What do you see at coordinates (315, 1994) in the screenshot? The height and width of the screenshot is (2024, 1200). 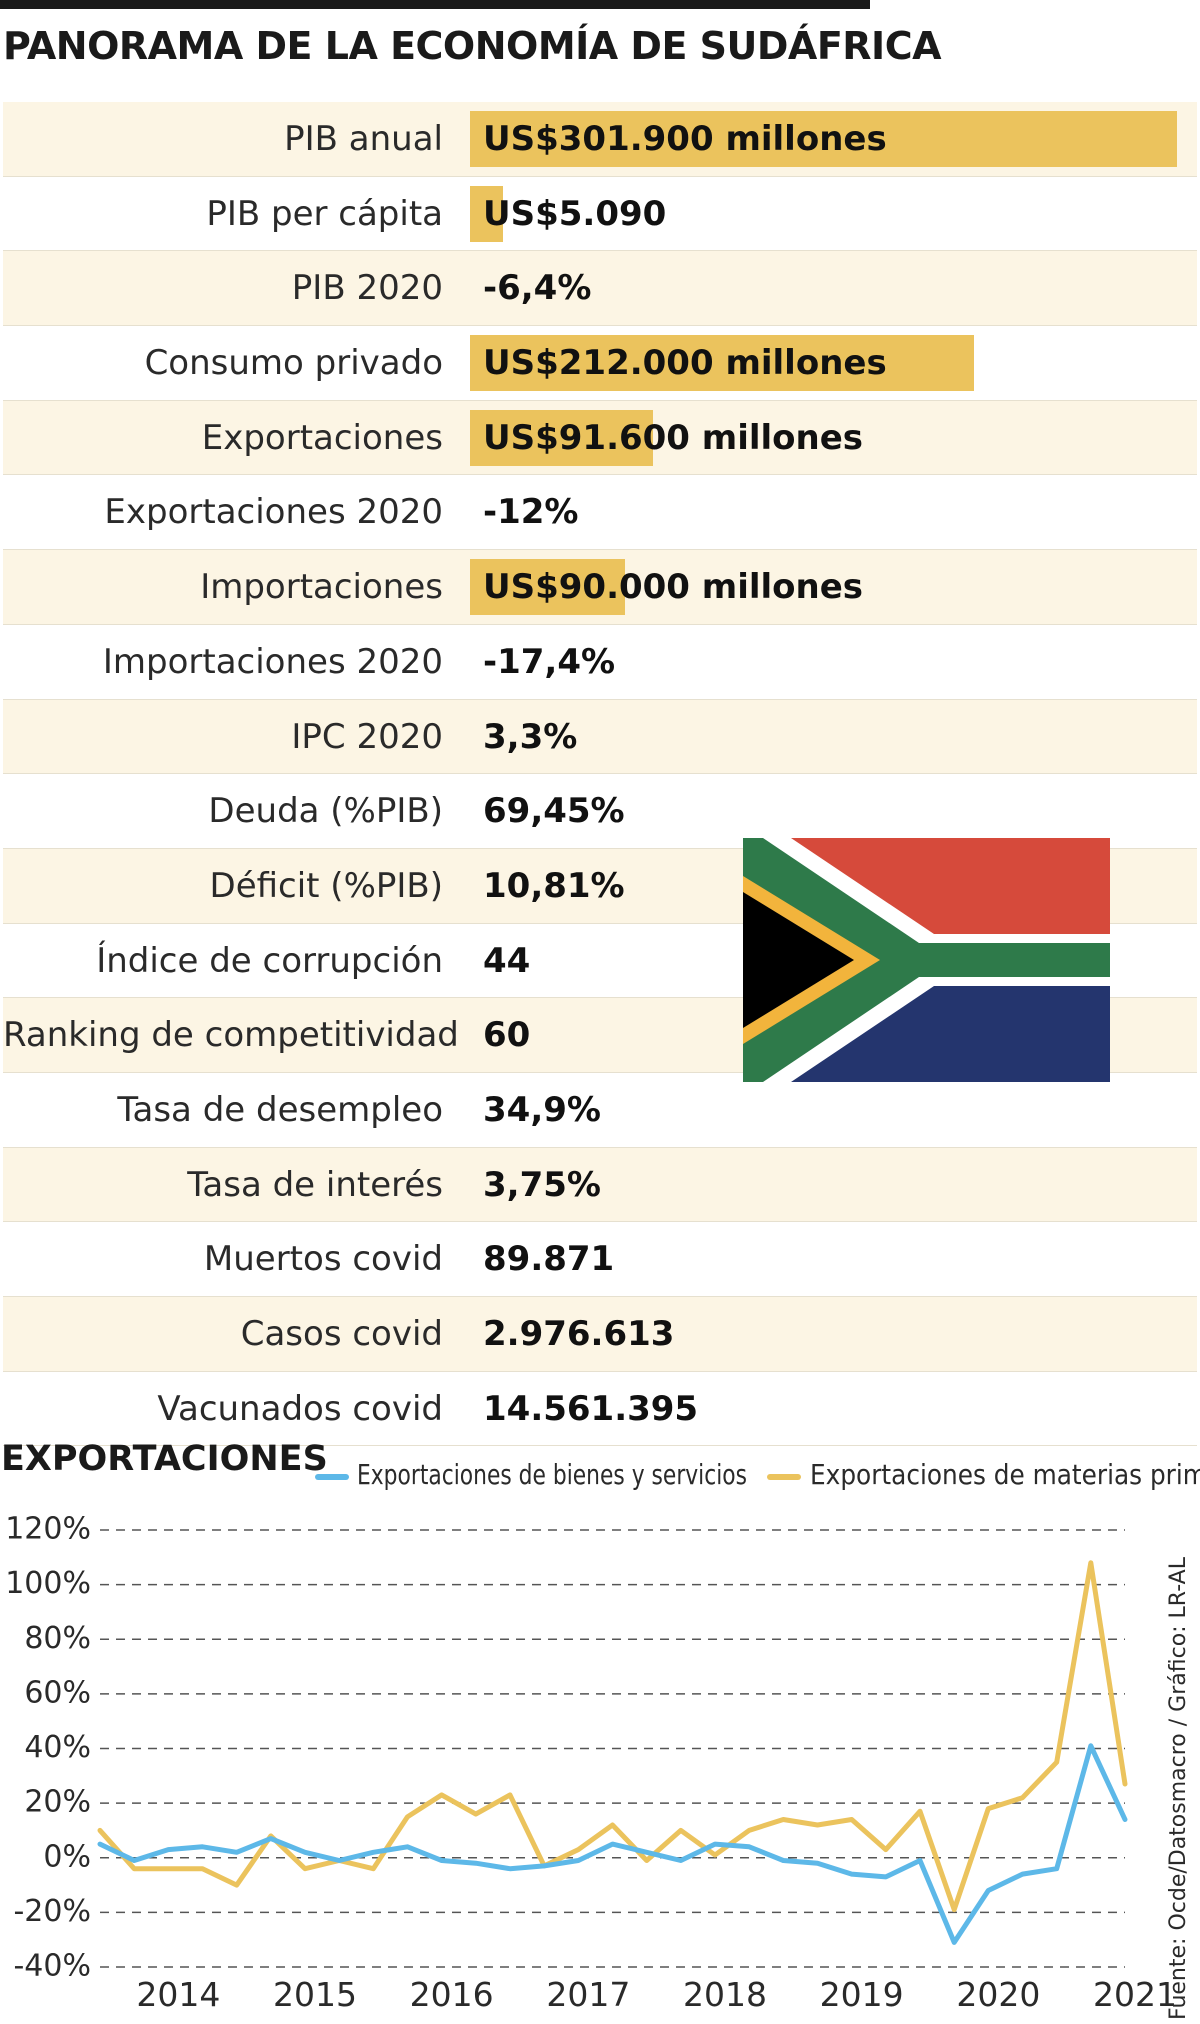 I see `x-tick-label: 2015` at bounding box center [315, 1994].